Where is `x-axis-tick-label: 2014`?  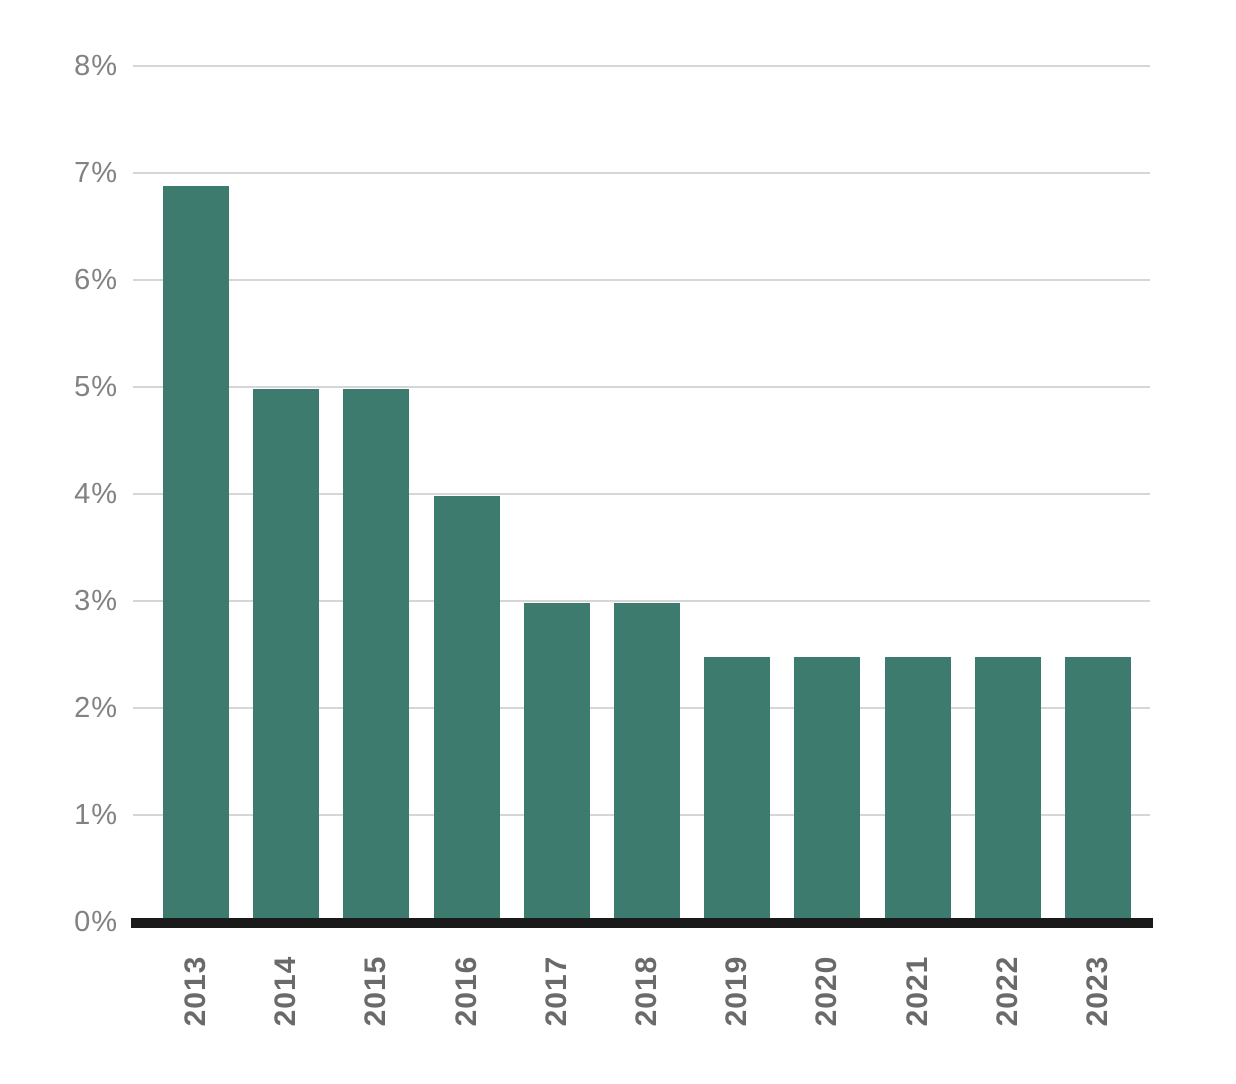 x-axis-tick-label: 2014 is located at coordinates (286, 991).